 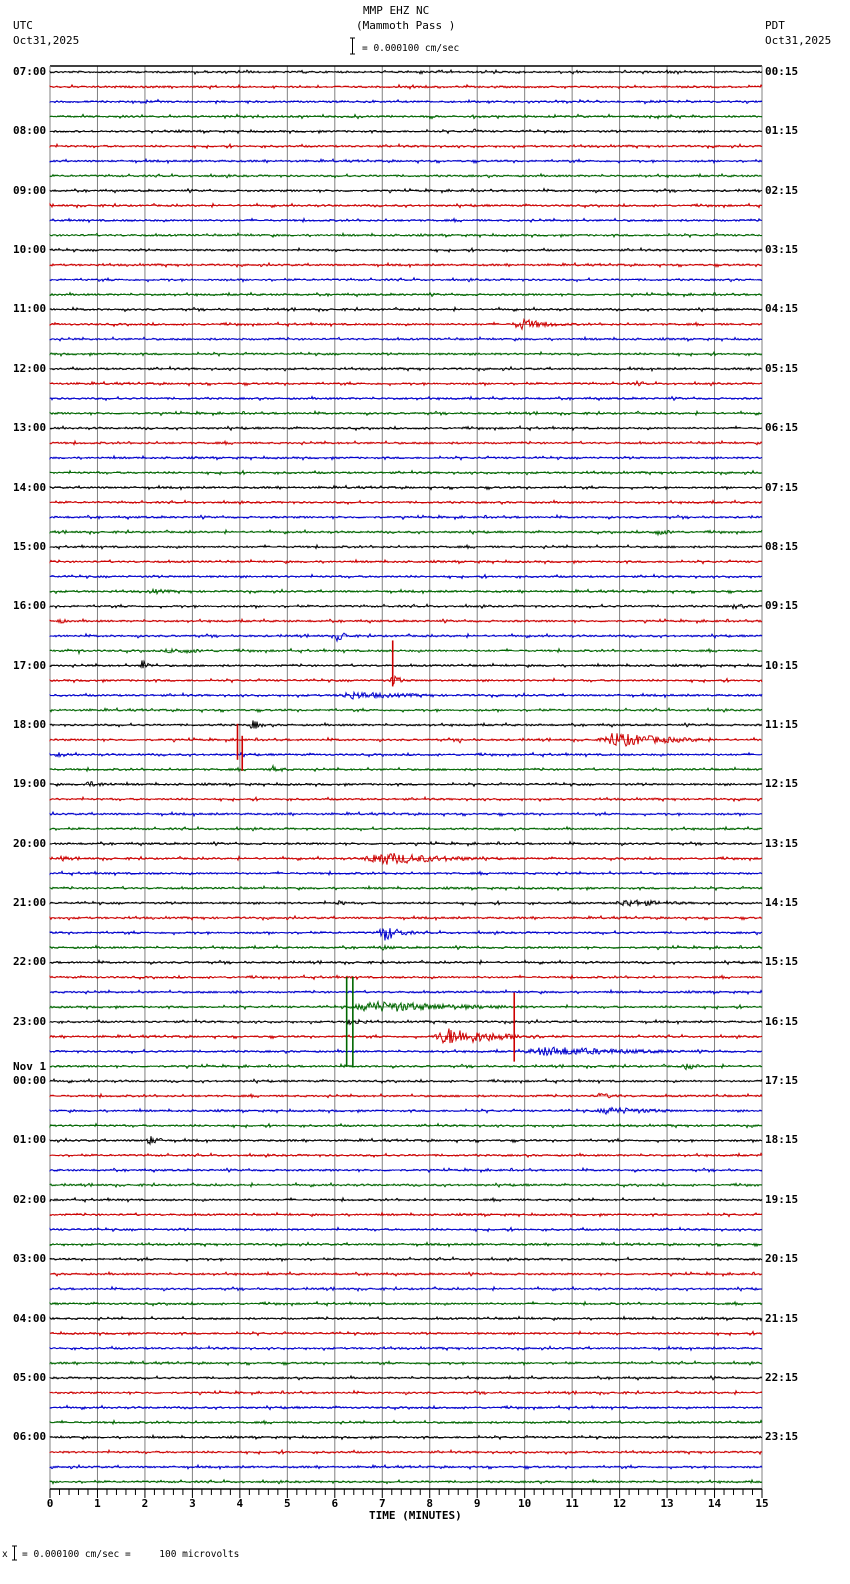 I want to click on utc-hour-label: 13:00, so click(x=30, y=428).